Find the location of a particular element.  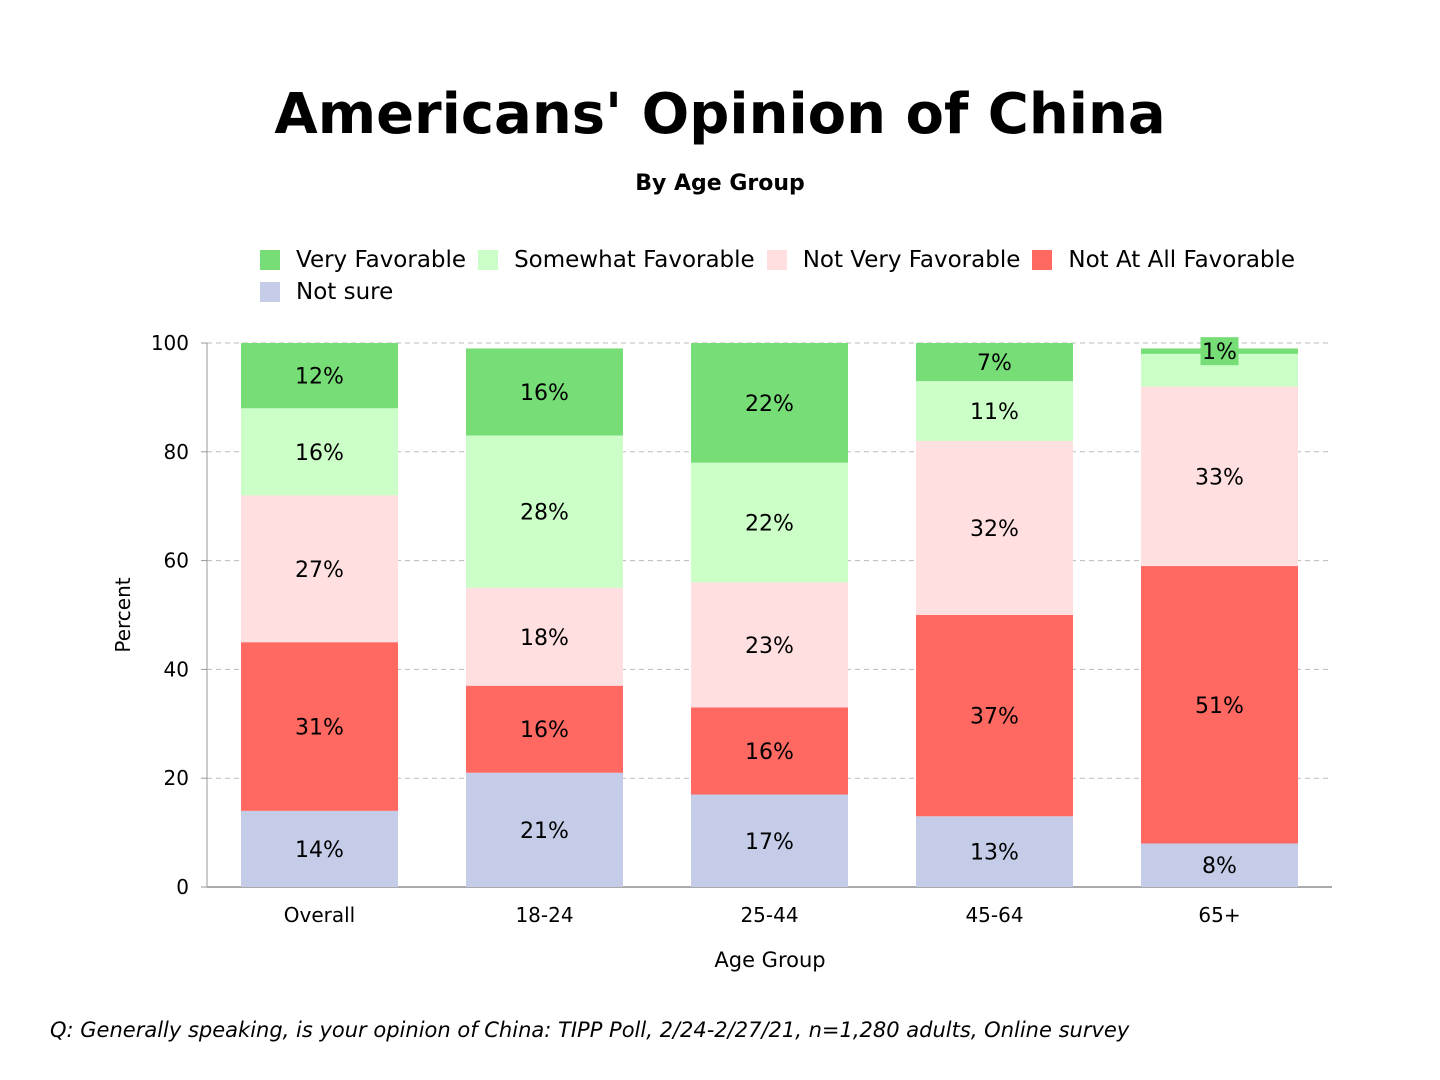

data-label: 51% is located at coordinates (1219, 706).